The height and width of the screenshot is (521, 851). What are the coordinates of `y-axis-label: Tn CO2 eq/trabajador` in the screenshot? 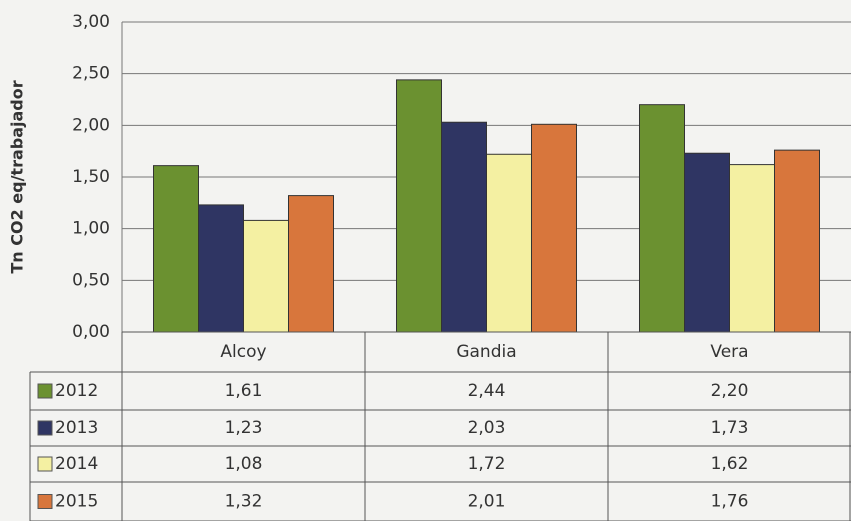 It's located at (17, 176).